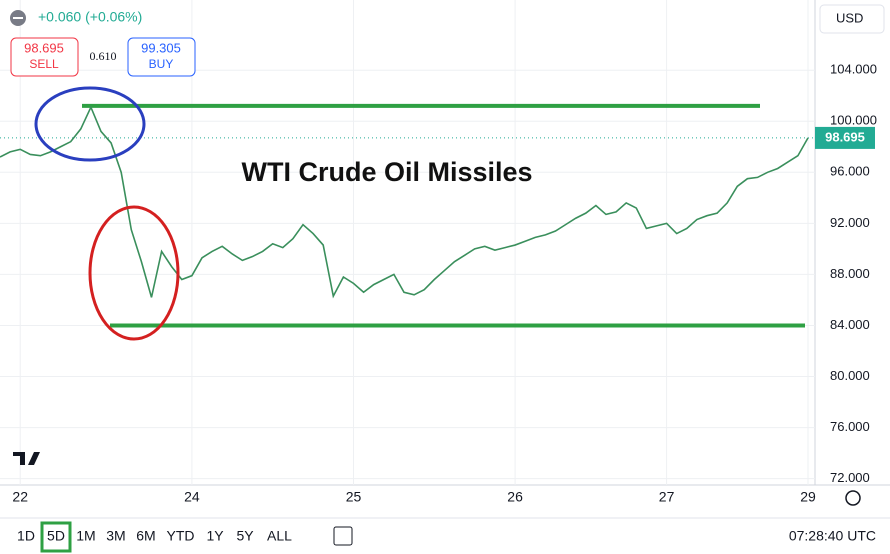 The width and height of the screenshot is (890, 554). What do you see at coordinates (103, 56) in the screenshot?
I see `spread: 0.610` at bounding box center [103, 56].